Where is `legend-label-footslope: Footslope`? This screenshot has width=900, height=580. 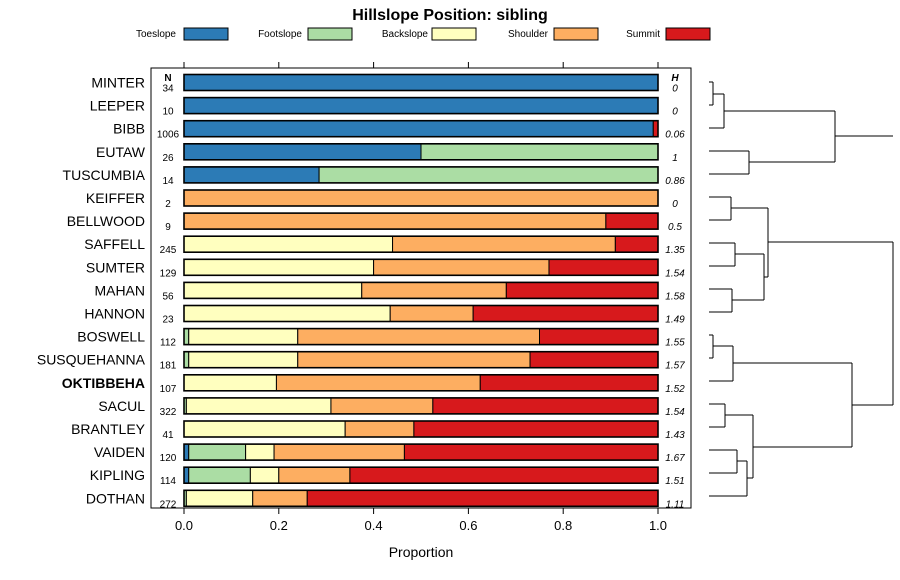 legend-label-footslope: Footslope is located at coordinates (280, 34).